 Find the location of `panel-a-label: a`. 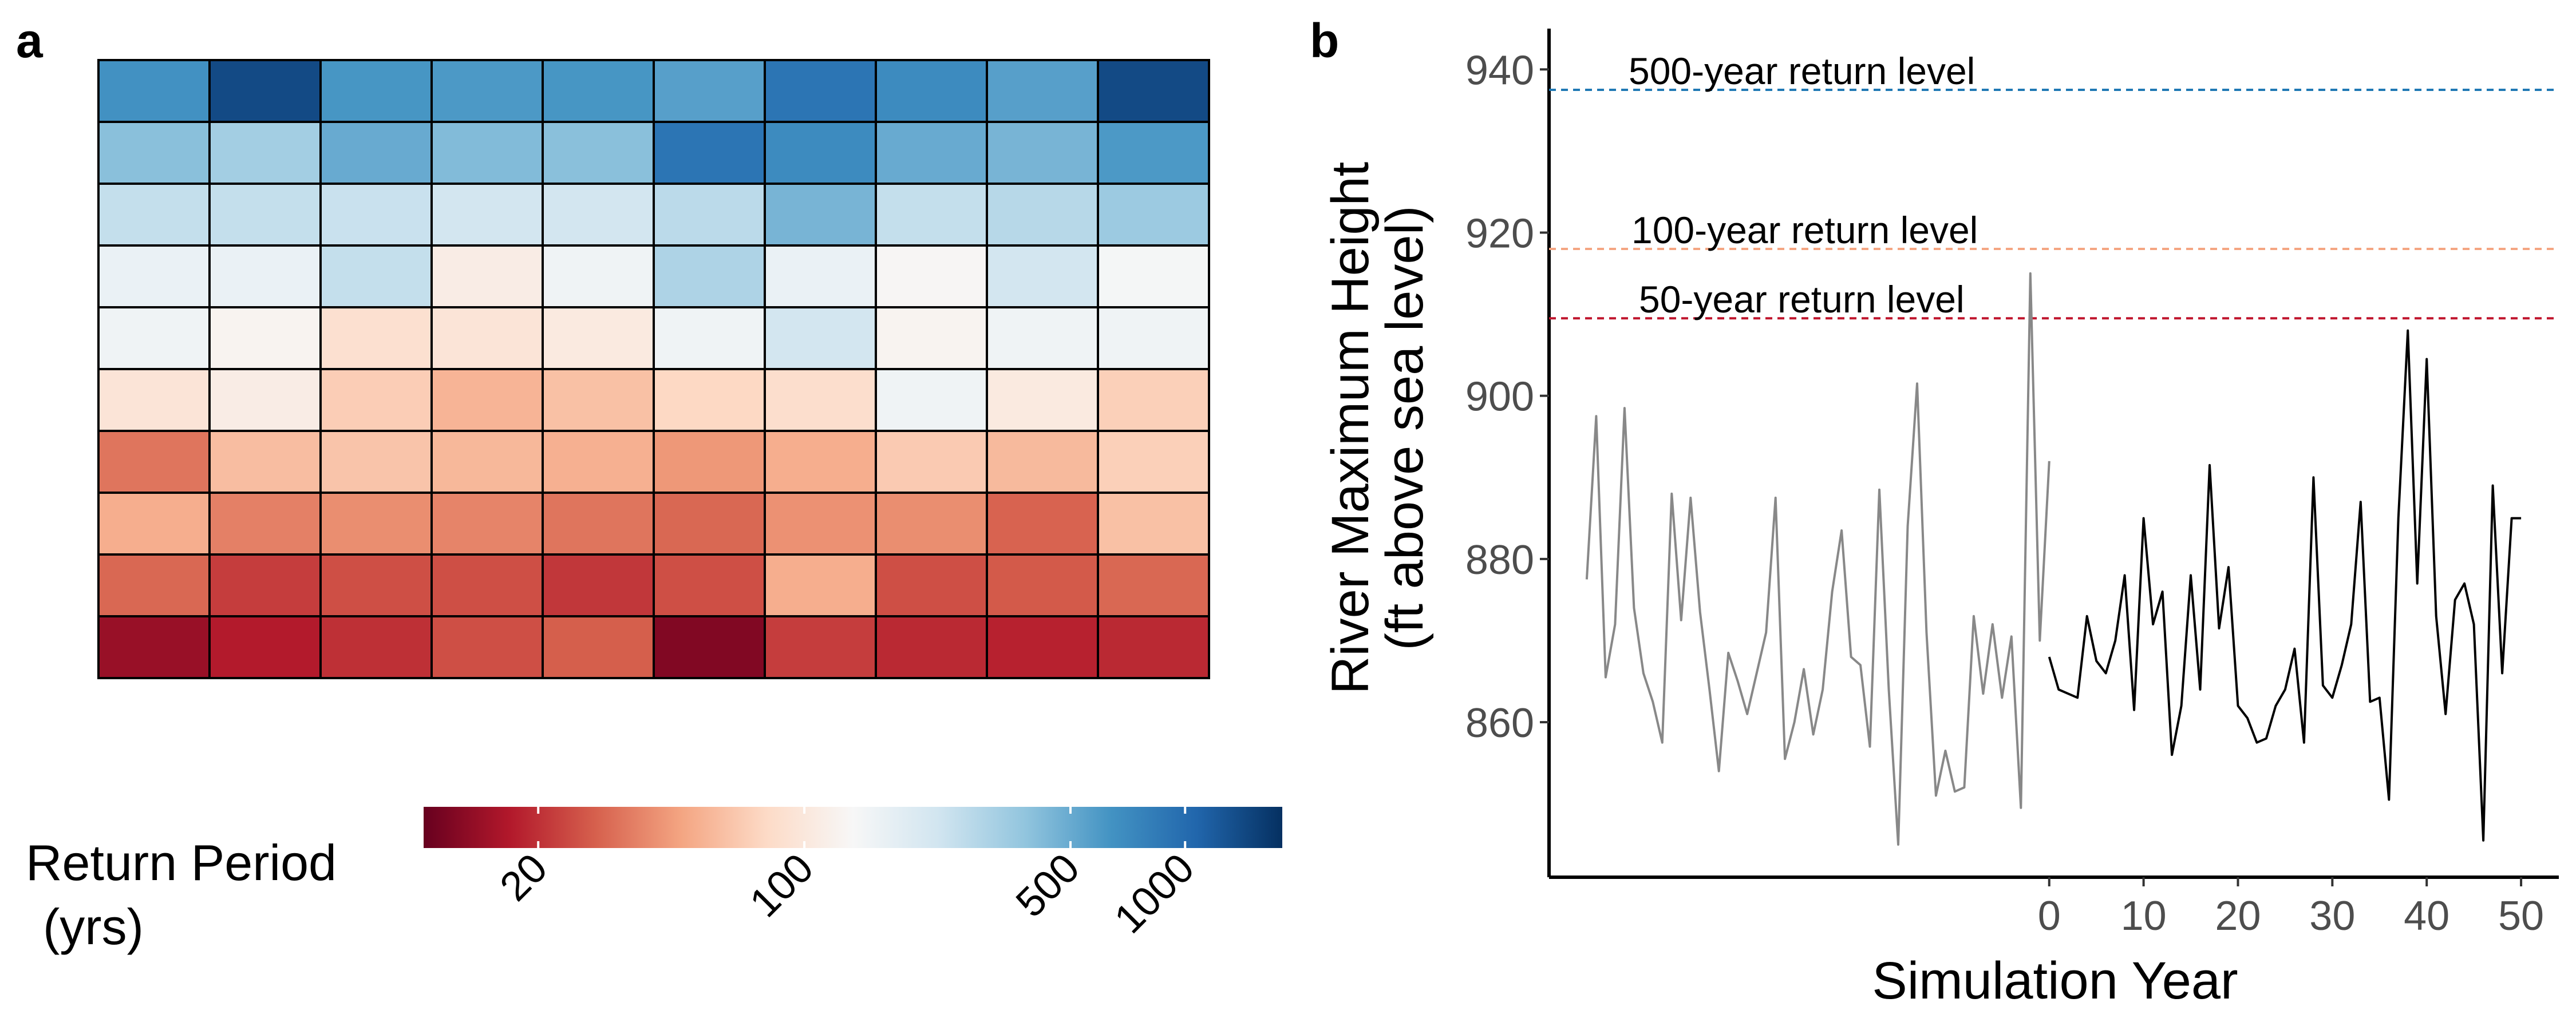

panel-a-label: a is located at coordinates (30, 41).